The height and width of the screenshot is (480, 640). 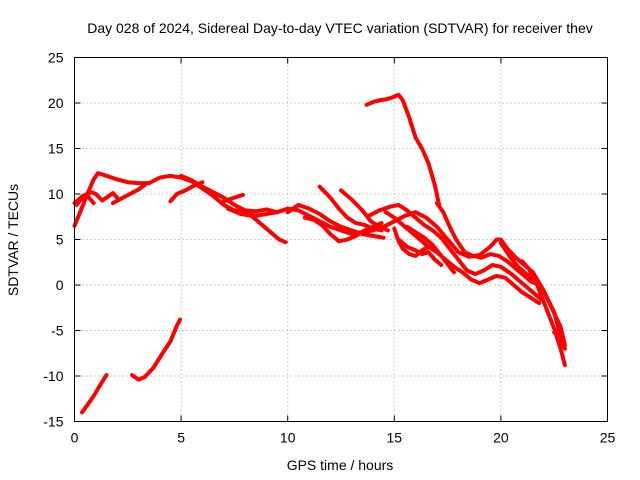 I want to click on x-tick-label: 10, so click(x=288, y=438).